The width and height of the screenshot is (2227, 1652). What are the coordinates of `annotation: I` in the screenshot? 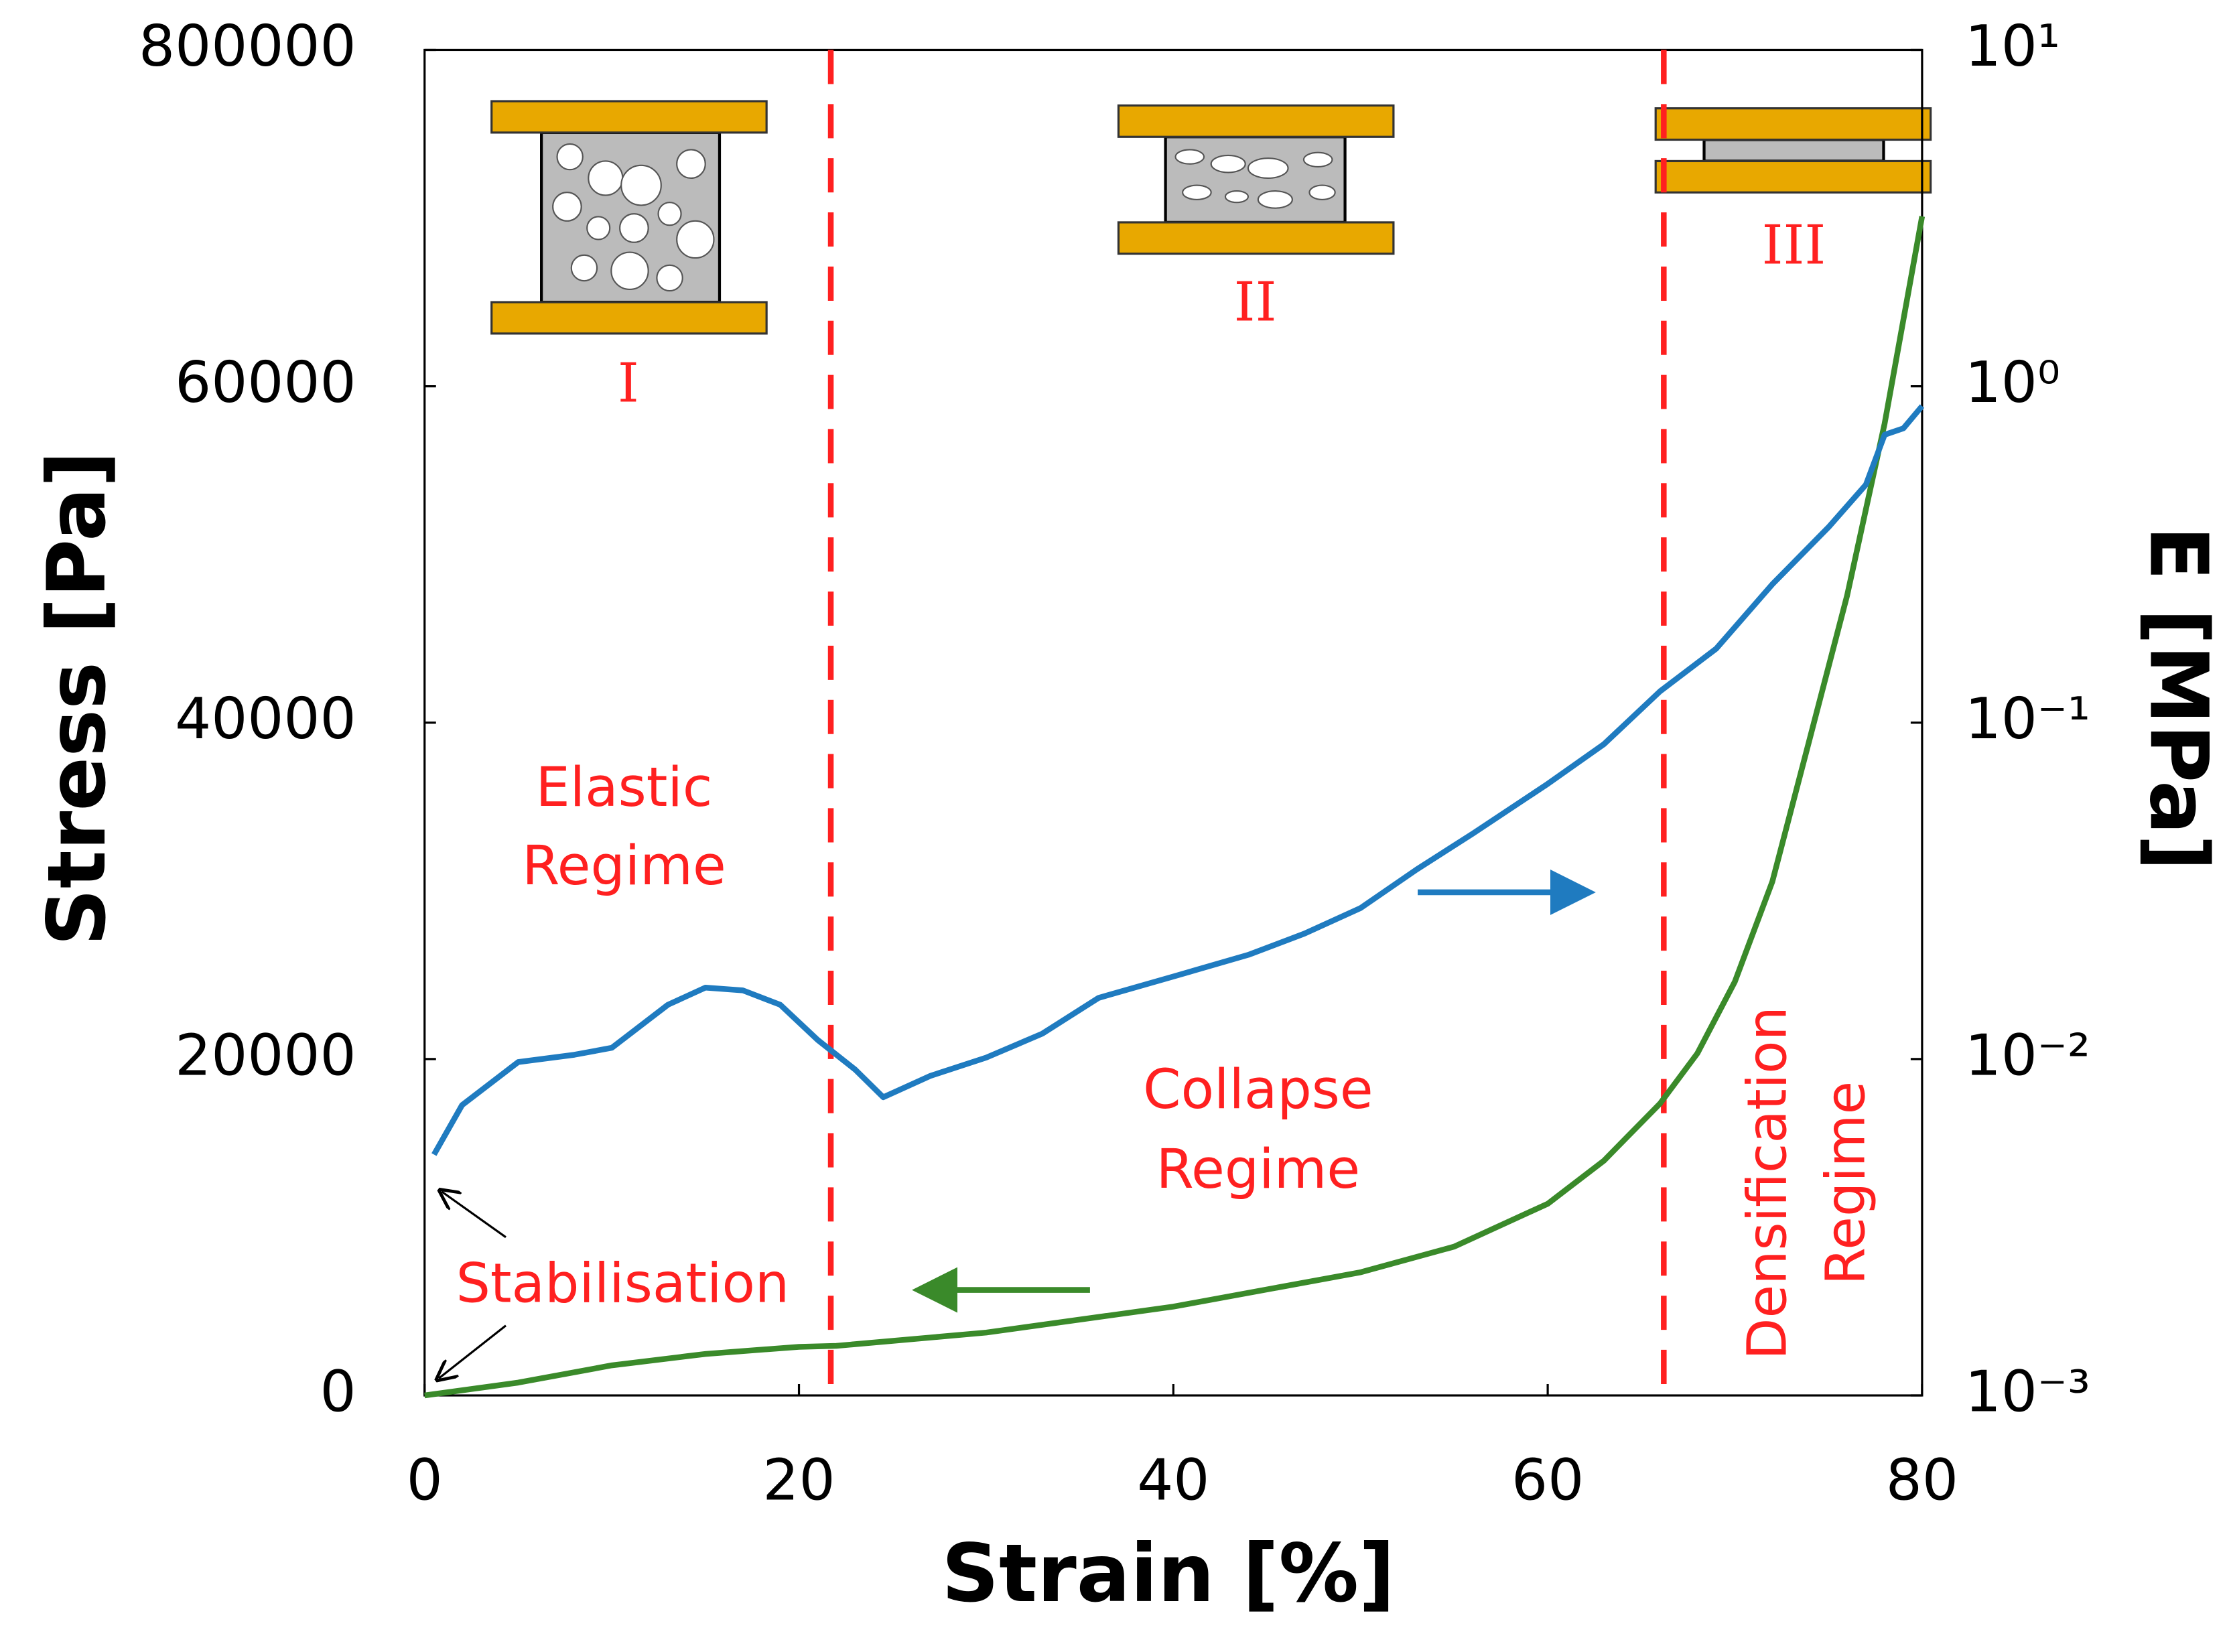 It's located at (628, 383).